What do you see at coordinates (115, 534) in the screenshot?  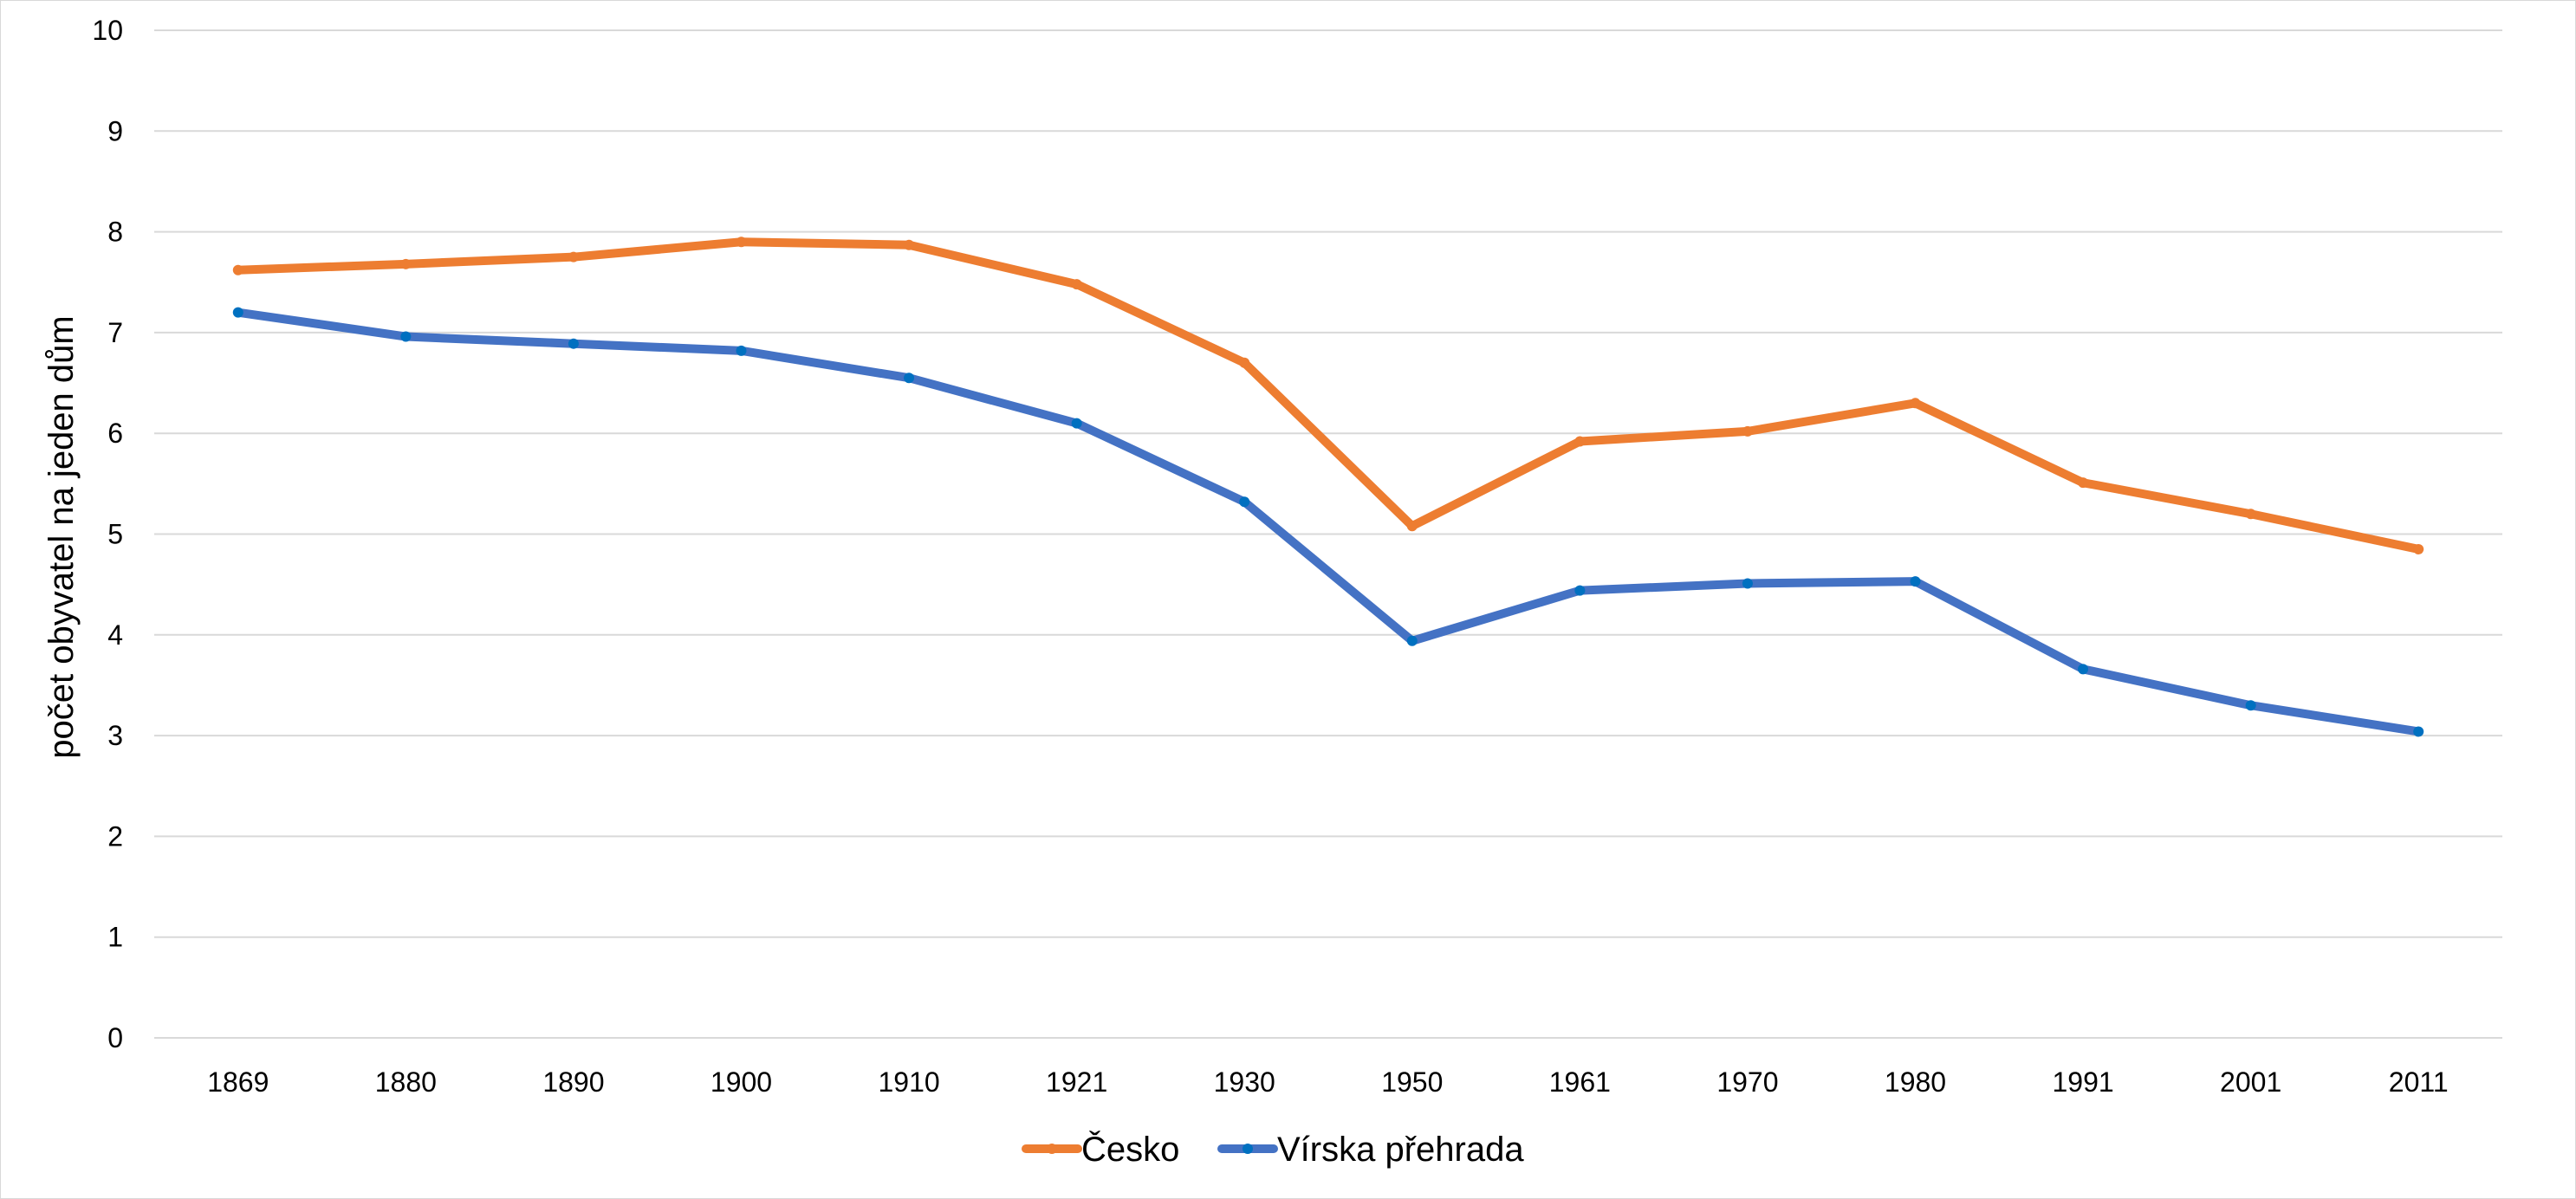 I see `y-tick-label: 5` at bounding box center [115, 534].